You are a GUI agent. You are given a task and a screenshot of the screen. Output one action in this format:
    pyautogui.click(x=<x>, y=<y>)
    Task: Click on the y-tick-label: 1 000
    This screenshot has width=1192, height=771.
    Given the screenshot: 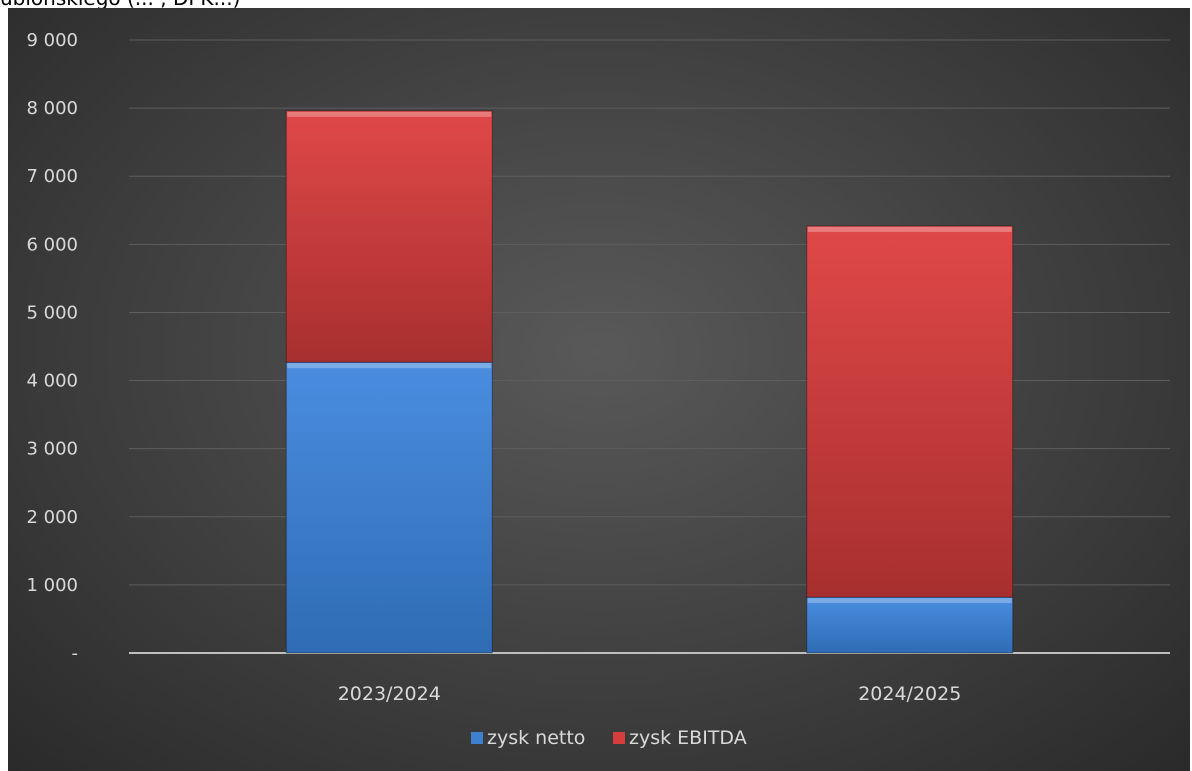 What is the action you would take?
    pyautogui.click(x=52, y=585)
    